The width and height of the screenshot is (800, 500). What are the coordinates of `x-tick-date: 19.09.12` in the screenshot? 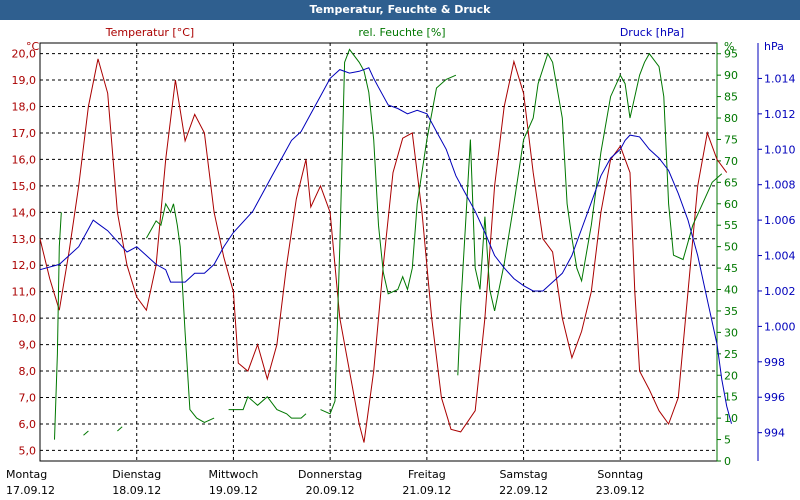 It's located at (233, 490).